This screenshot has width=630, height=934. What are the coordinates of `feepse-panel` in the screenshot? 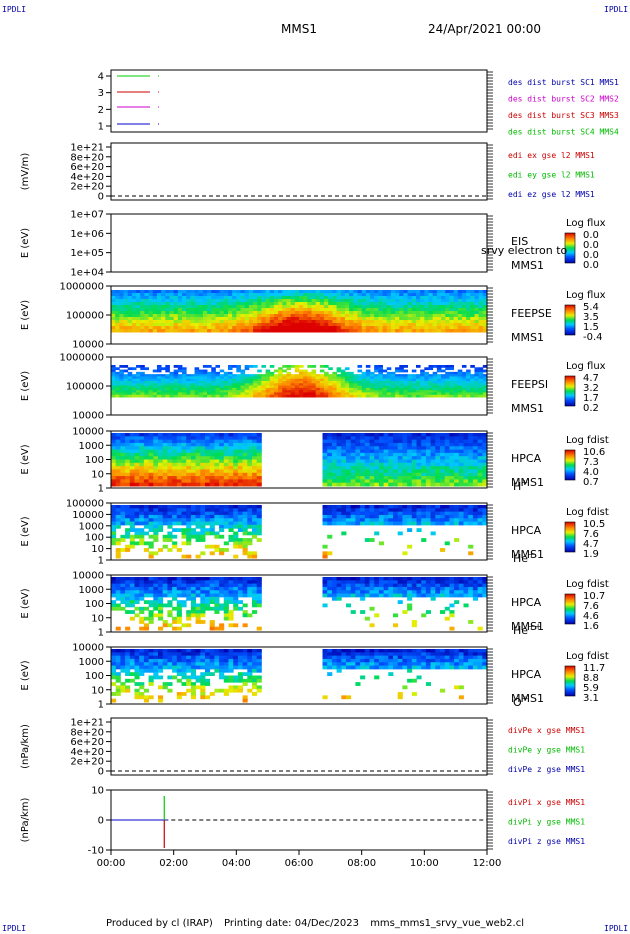 It's located at (341, 315).